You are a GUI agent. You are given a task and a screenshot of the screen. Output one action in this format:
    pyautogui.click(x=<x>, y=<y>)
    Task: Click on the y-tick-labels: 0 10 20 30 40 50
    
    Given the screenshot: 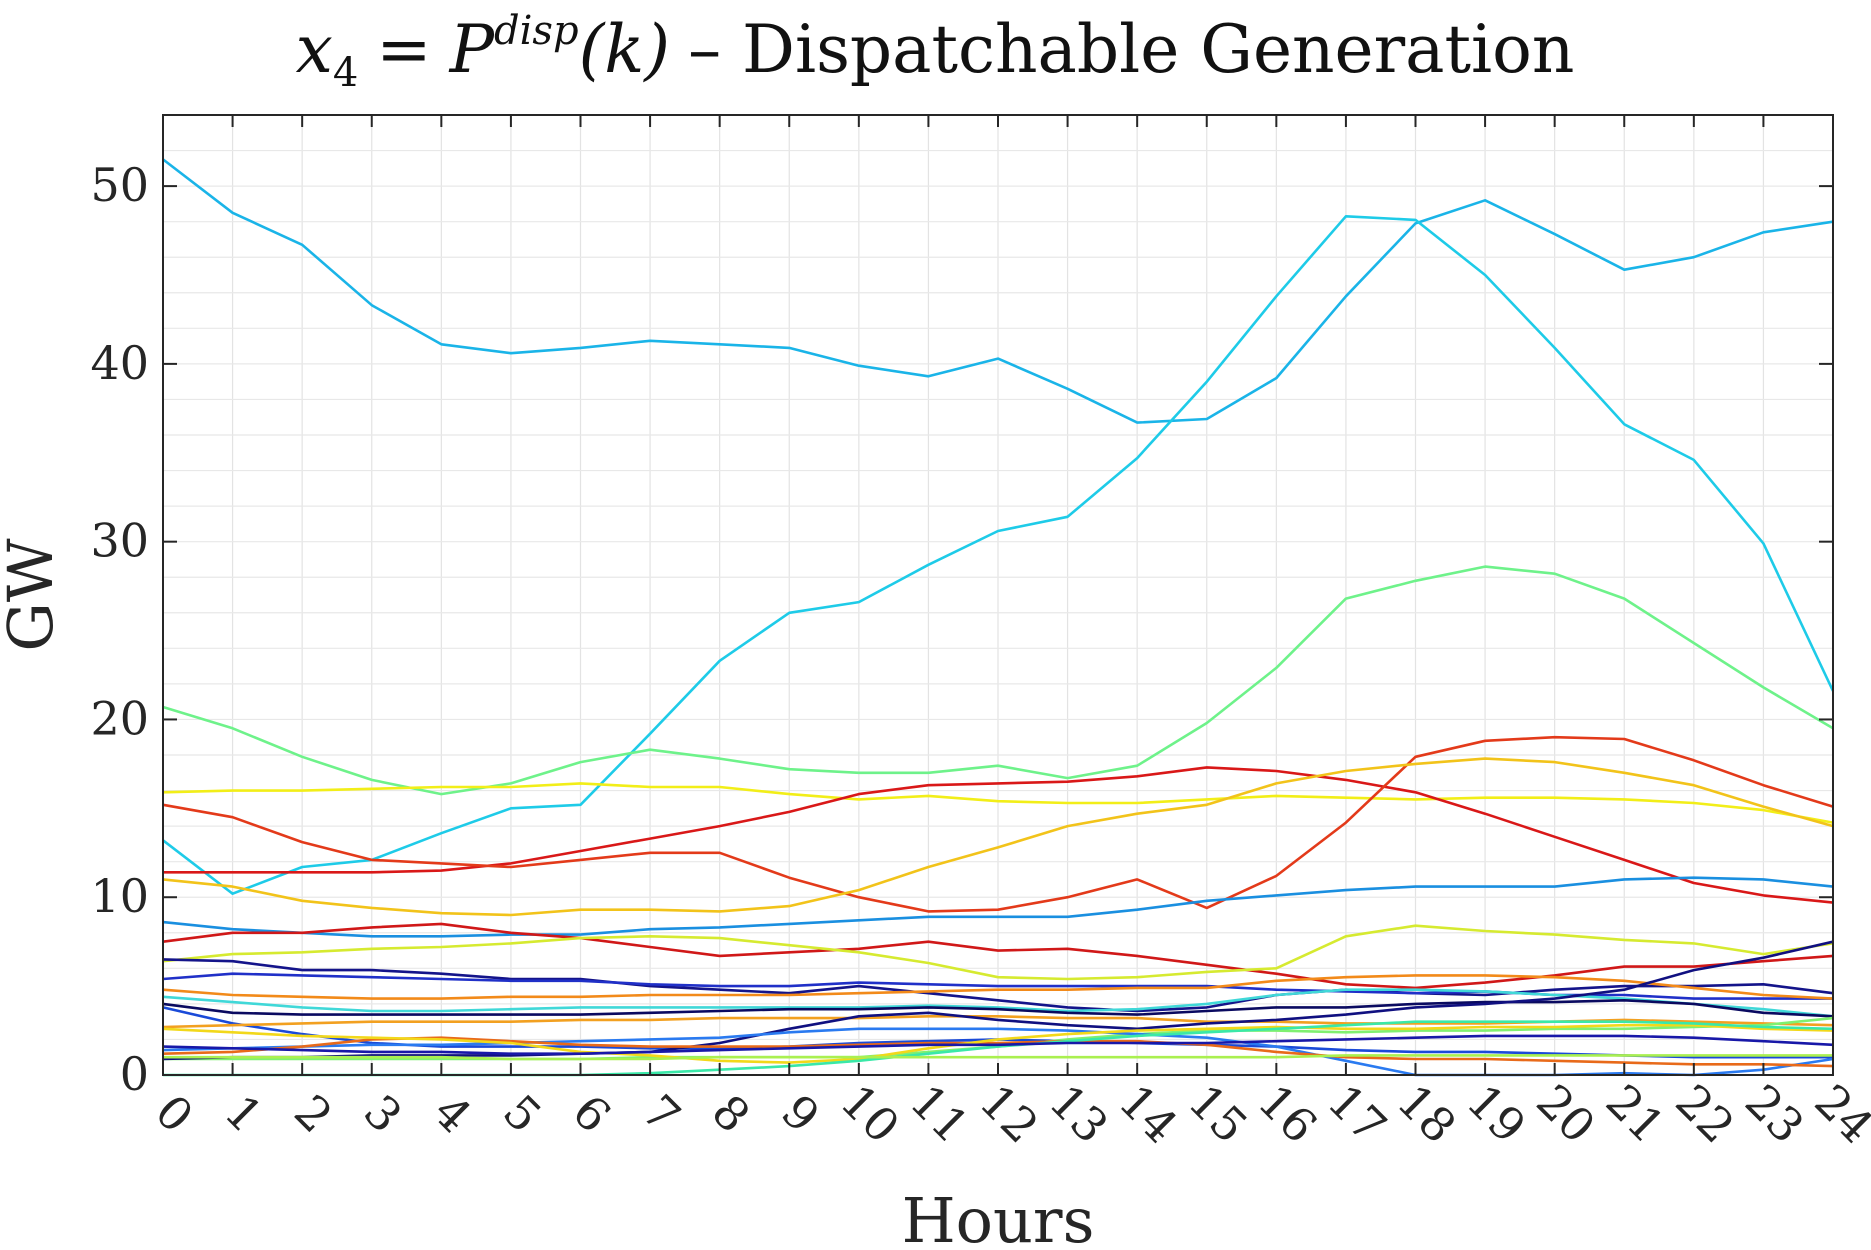 What is the action you would take?
    pyautogui.click(x=119, y=629)
    